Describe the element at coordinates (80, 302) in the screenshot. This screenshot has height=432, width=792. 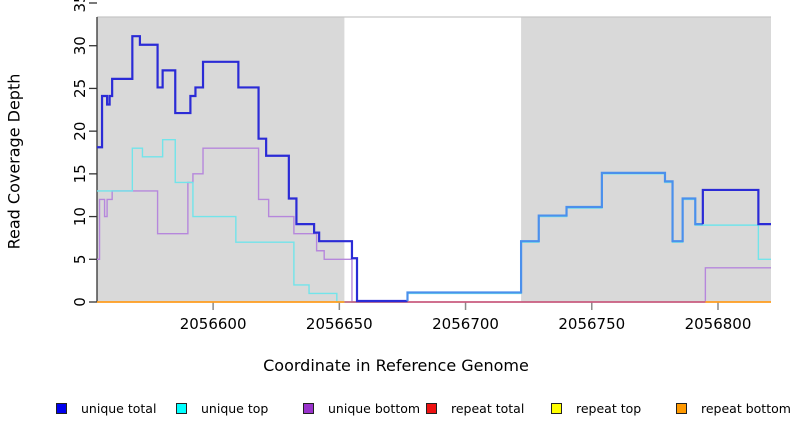
I see `y-tick-label: 0` at that location.